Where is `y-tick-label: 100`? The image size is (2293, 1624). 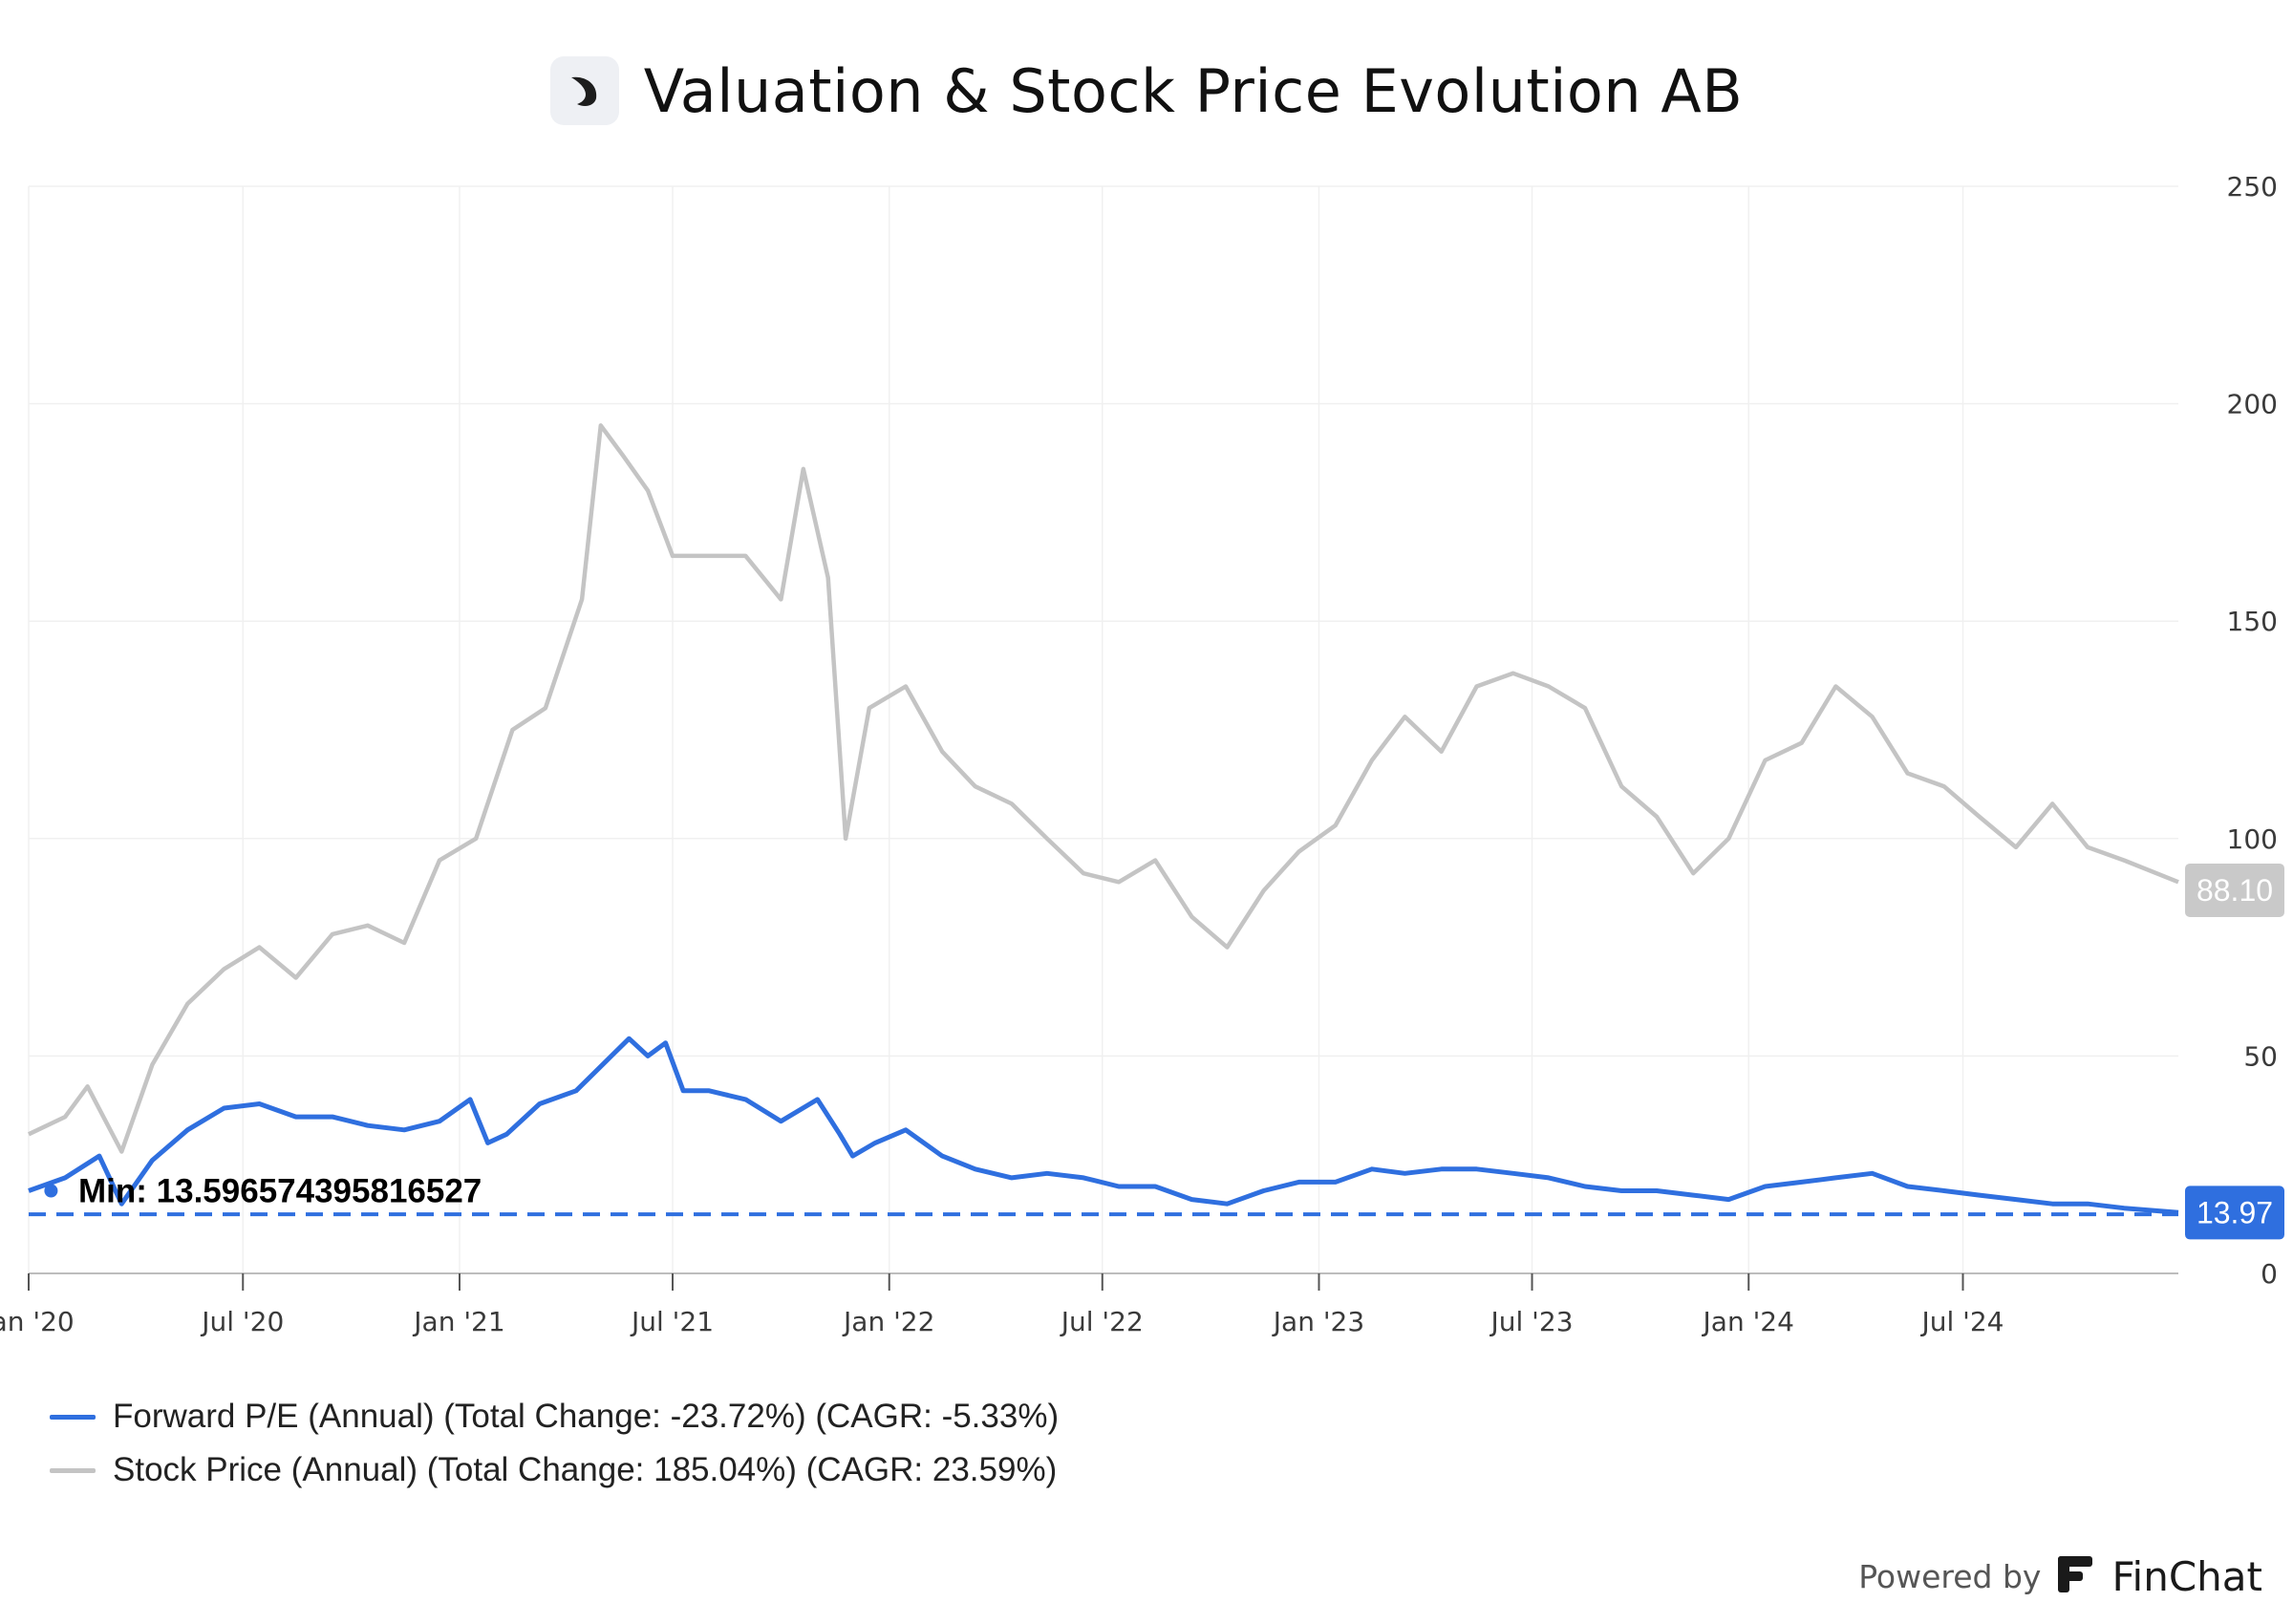 y-tick-label: 100 is located at coordinates (2252, 839).